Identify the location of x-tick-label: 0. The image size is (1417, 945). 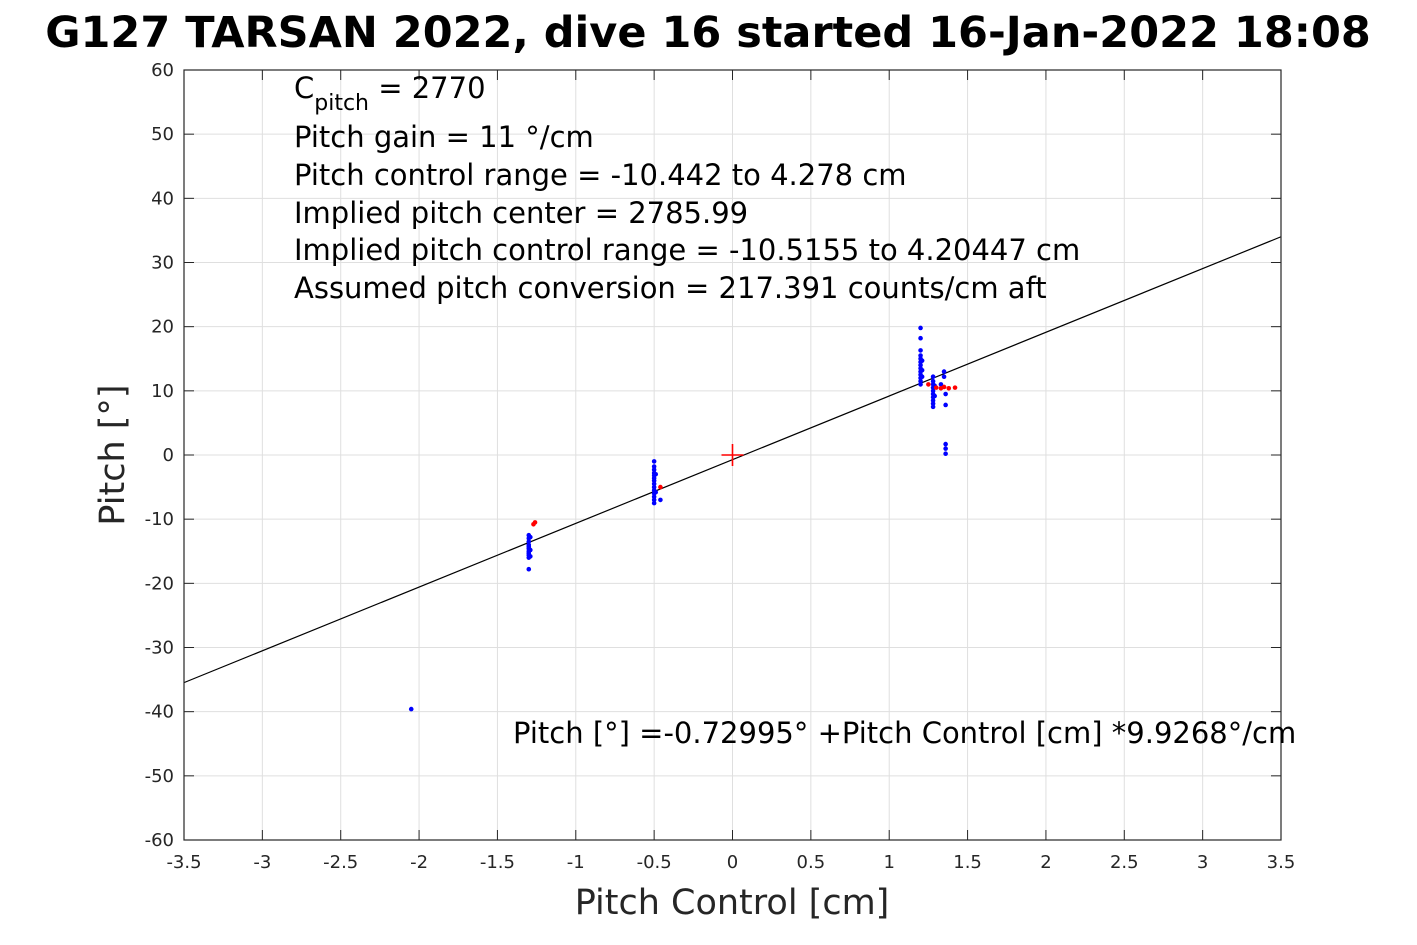
(732, 862).